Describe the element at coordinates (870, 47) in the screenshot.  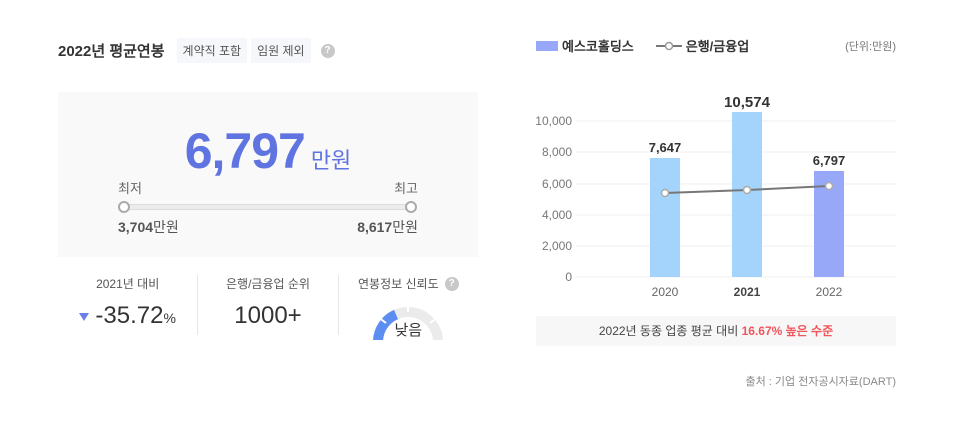
I see `unit-note: (단위:만원)` at that location.